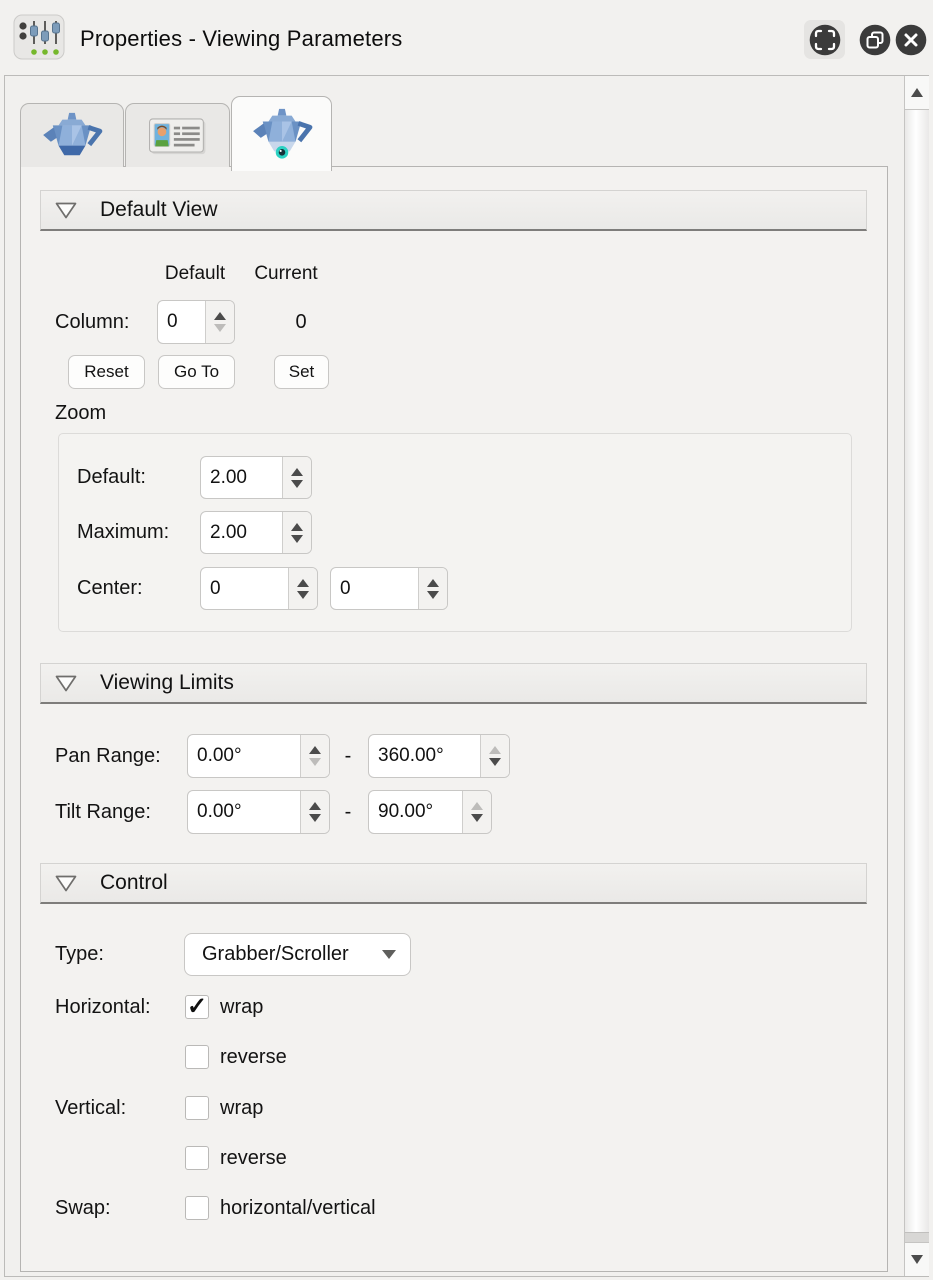  What do you see at coordinates (92, 322) in the screenshot?
I see `column-label: Column:` at bounding box center [92, 322].